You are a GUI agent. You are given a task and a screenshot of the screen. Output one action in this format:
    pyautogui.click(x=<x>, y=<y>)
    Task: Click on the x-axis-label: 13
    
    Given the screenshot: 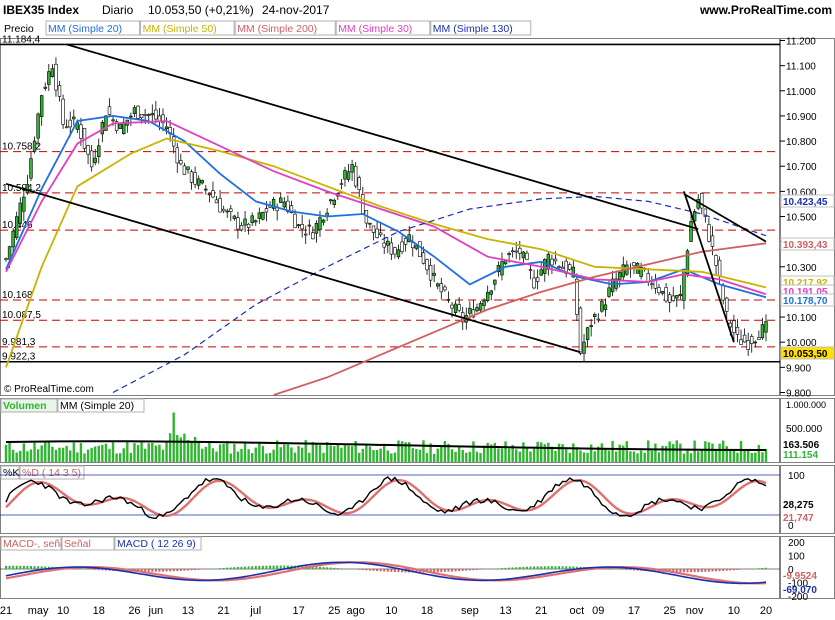 What is the action you would take?
    pyautogui.click(x=188, y=611)
    